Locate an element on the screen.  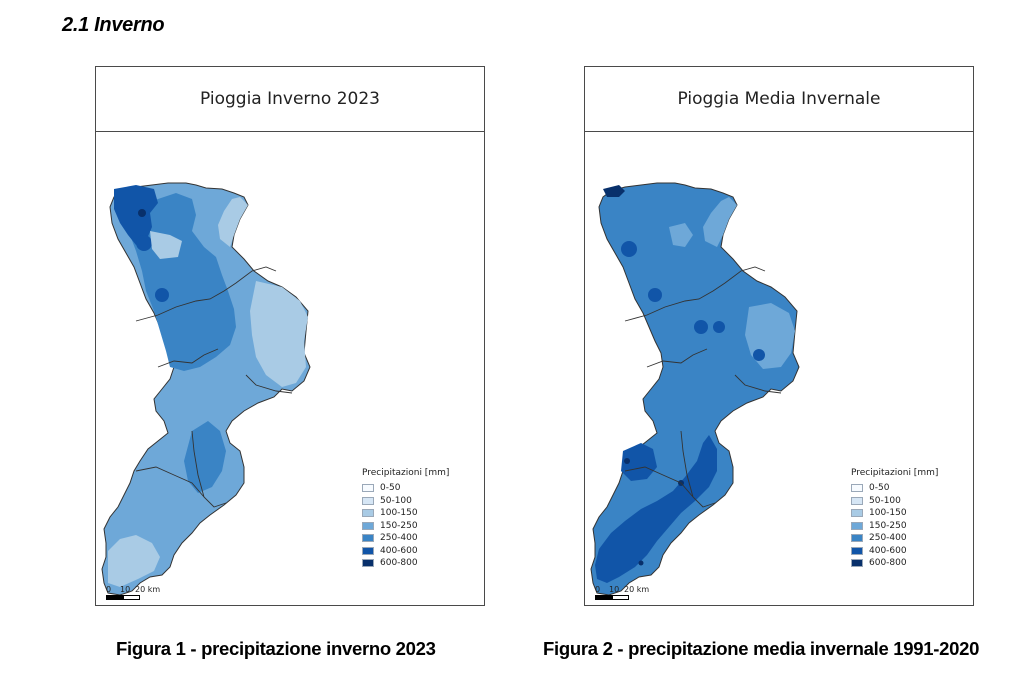
map-title: Pioggia Inverno 2023 is located at coordinates (290, 99).